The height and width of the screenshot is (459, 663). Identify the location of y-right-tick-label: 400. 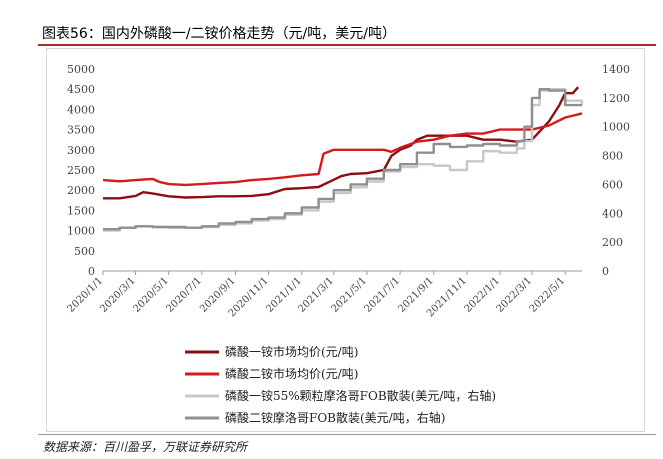
(612, 213).